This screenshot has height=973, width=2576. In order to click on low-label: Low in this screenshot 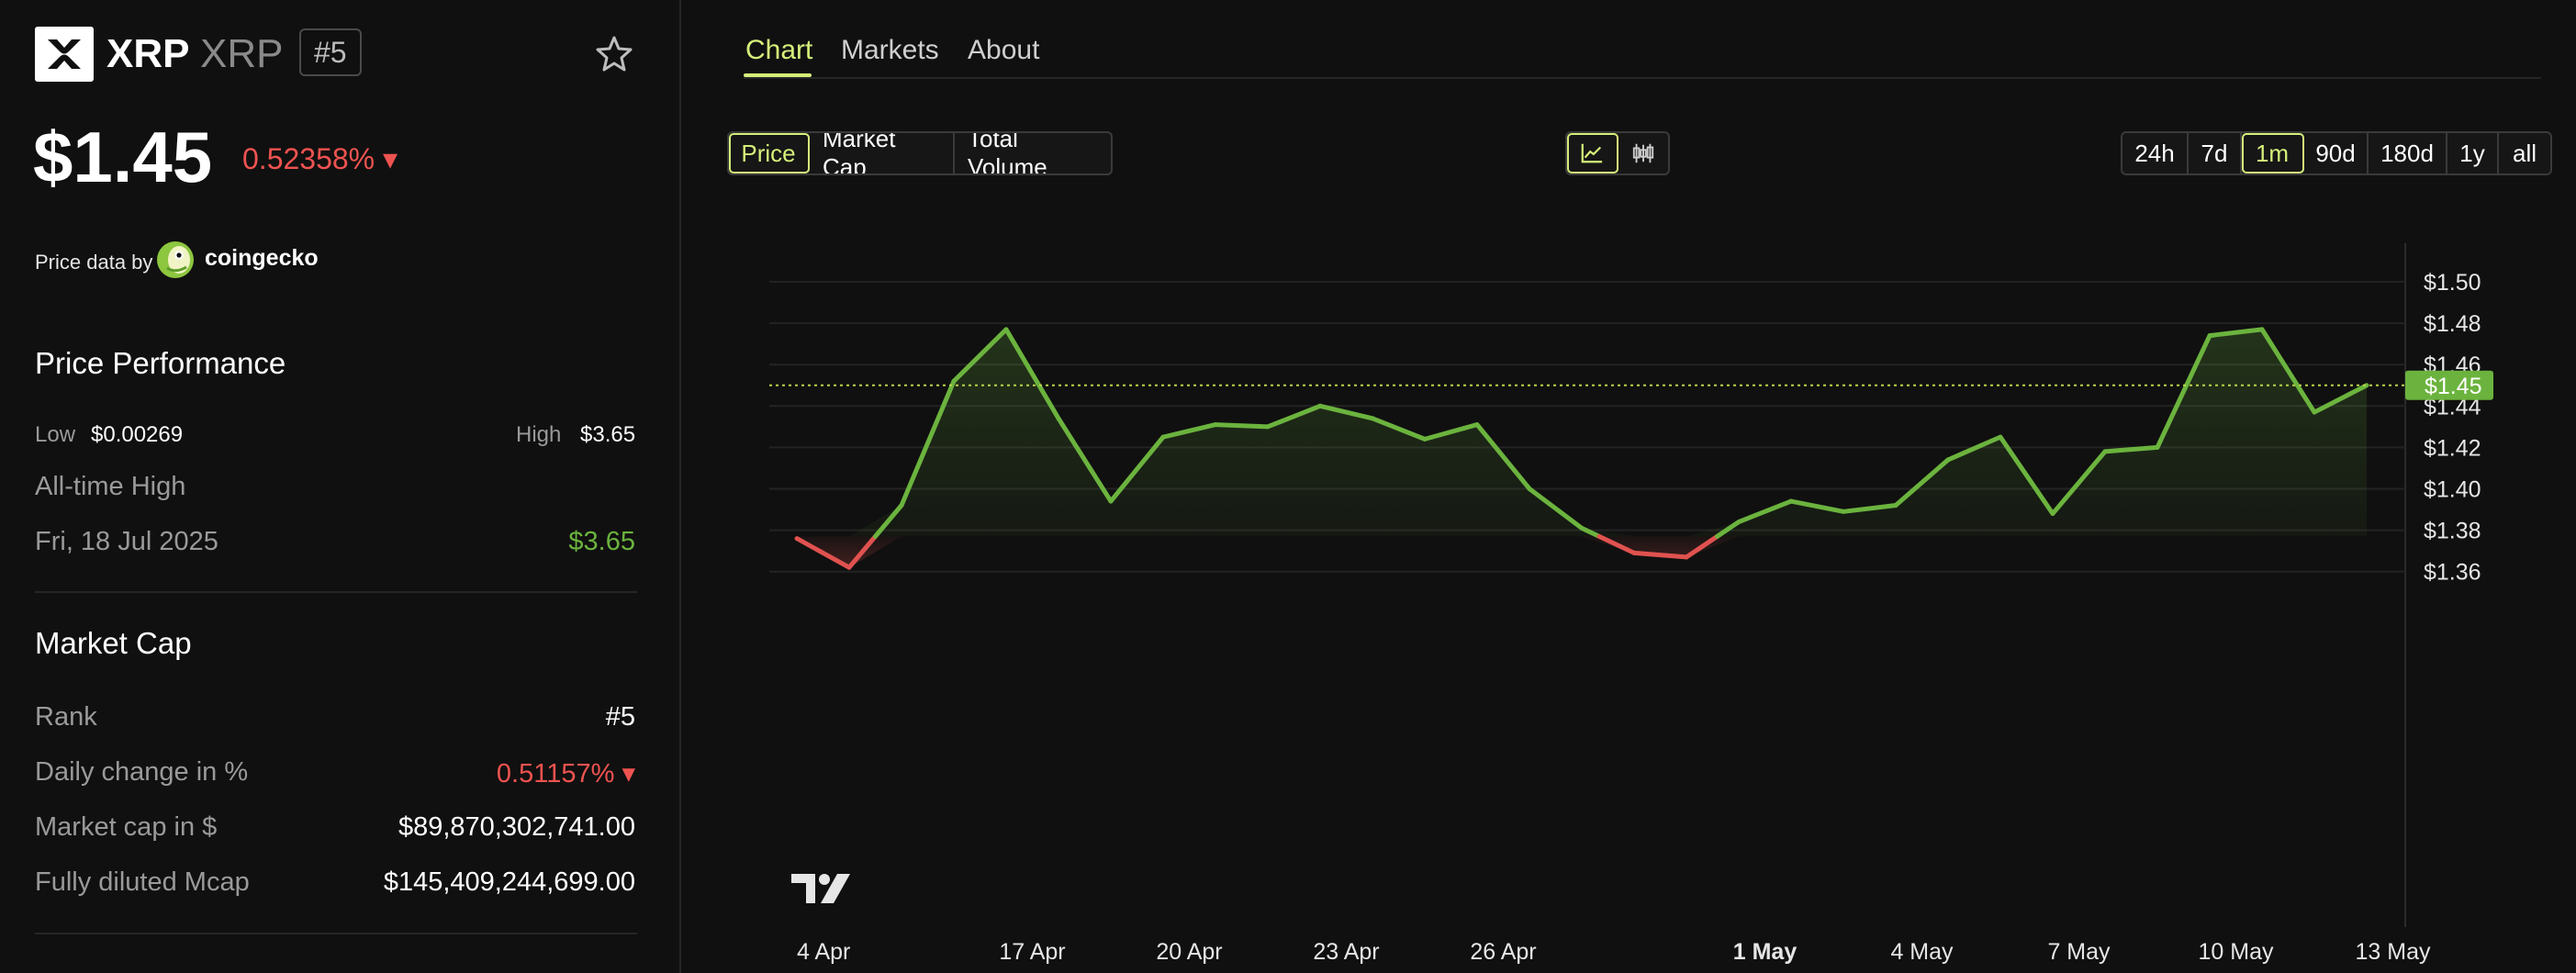, I will do `click(55, 434)`.